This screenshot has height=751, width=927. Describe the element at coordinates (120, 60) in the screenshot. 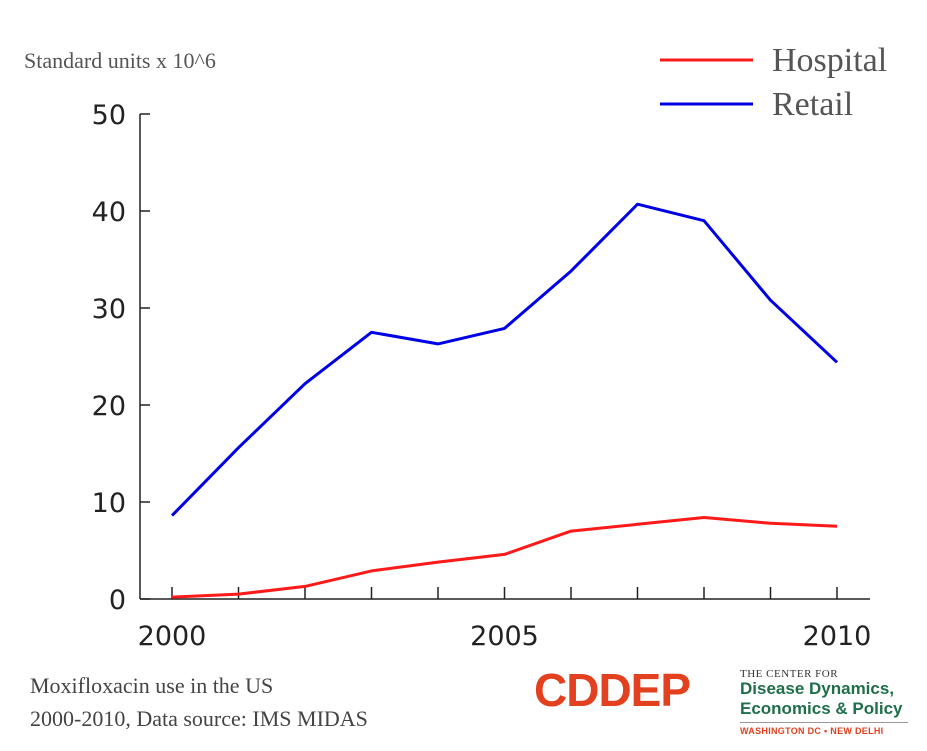

I see `y-axis-label: Standard units x 10^6` at that location.